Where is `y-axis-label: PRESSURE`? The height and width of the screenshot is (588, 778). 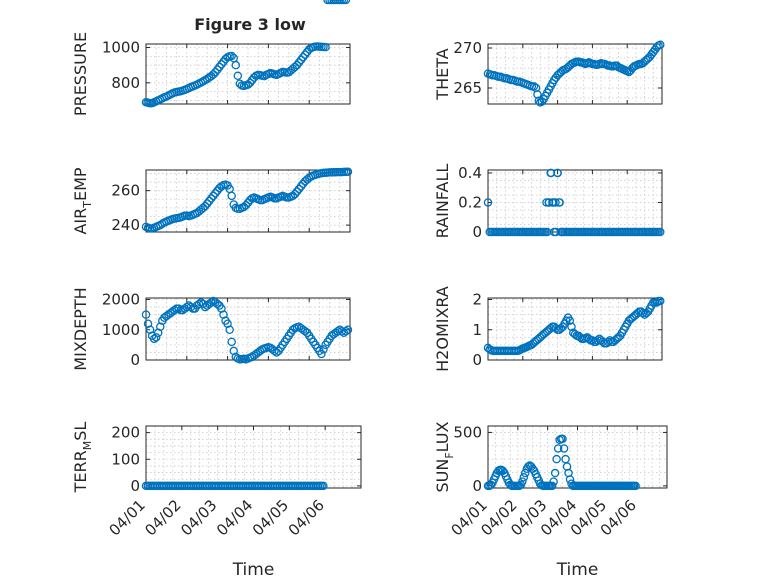 y-axis-label: PRESSURE is located at coordinates (80, 74).